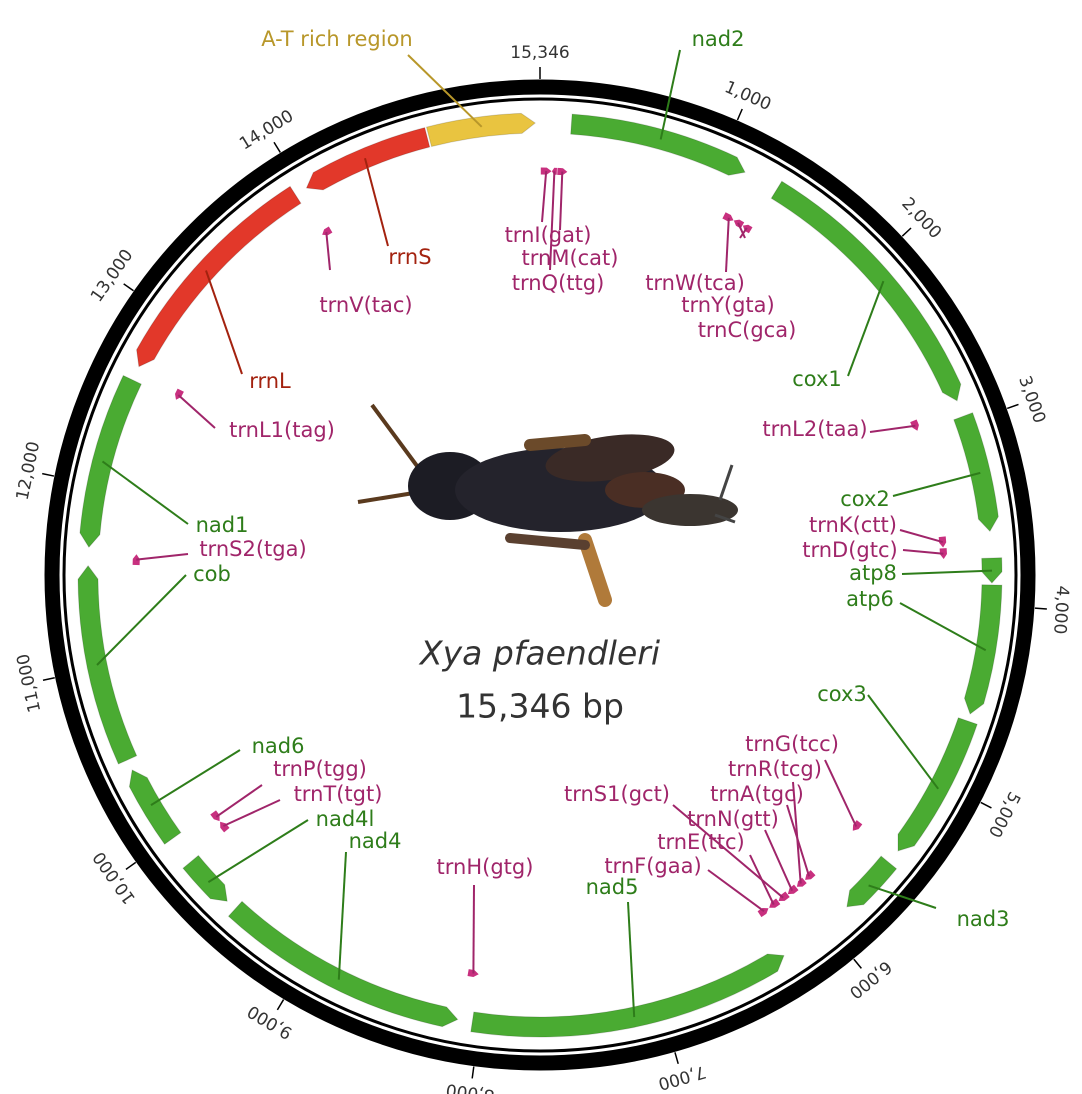  What do you see at coordinates (617, 794) in the screenshot?
I see `feature-label: trnS1(gct)` at bounding box center [617, 794].